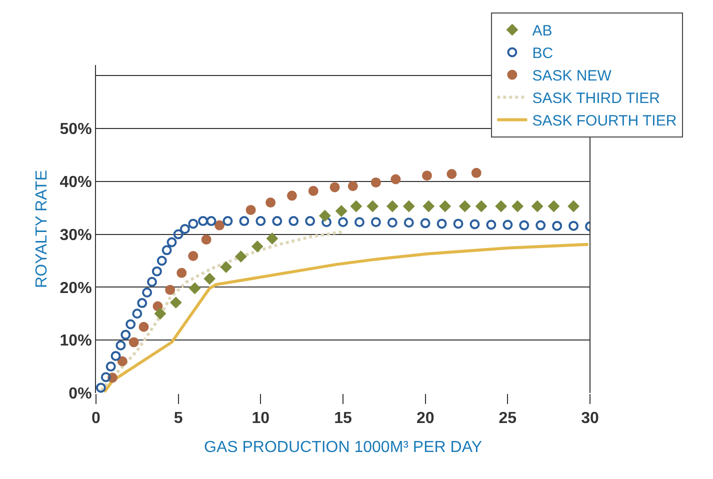  Describe the element at coordinates (76, 288) in the screenshot. I see `y-tick-label: 20%` at that location.